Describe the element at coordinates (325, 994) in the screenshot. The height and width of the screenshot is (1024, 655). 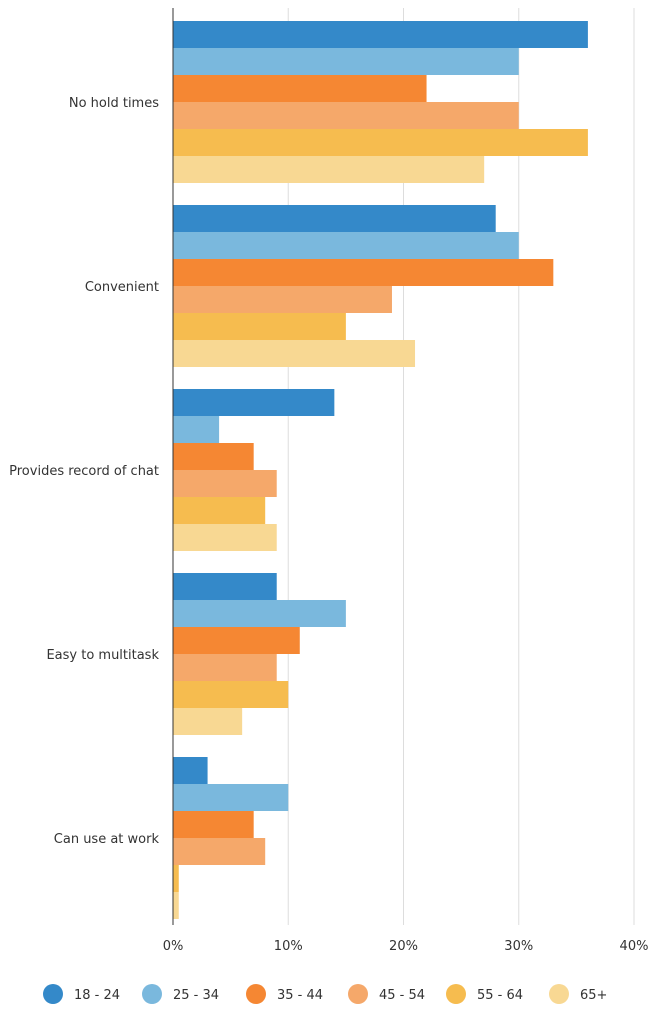
I see `legend: 18 - 24 25 - 34 35 - 44 45 - 54 55 - 64 65+` at that location.